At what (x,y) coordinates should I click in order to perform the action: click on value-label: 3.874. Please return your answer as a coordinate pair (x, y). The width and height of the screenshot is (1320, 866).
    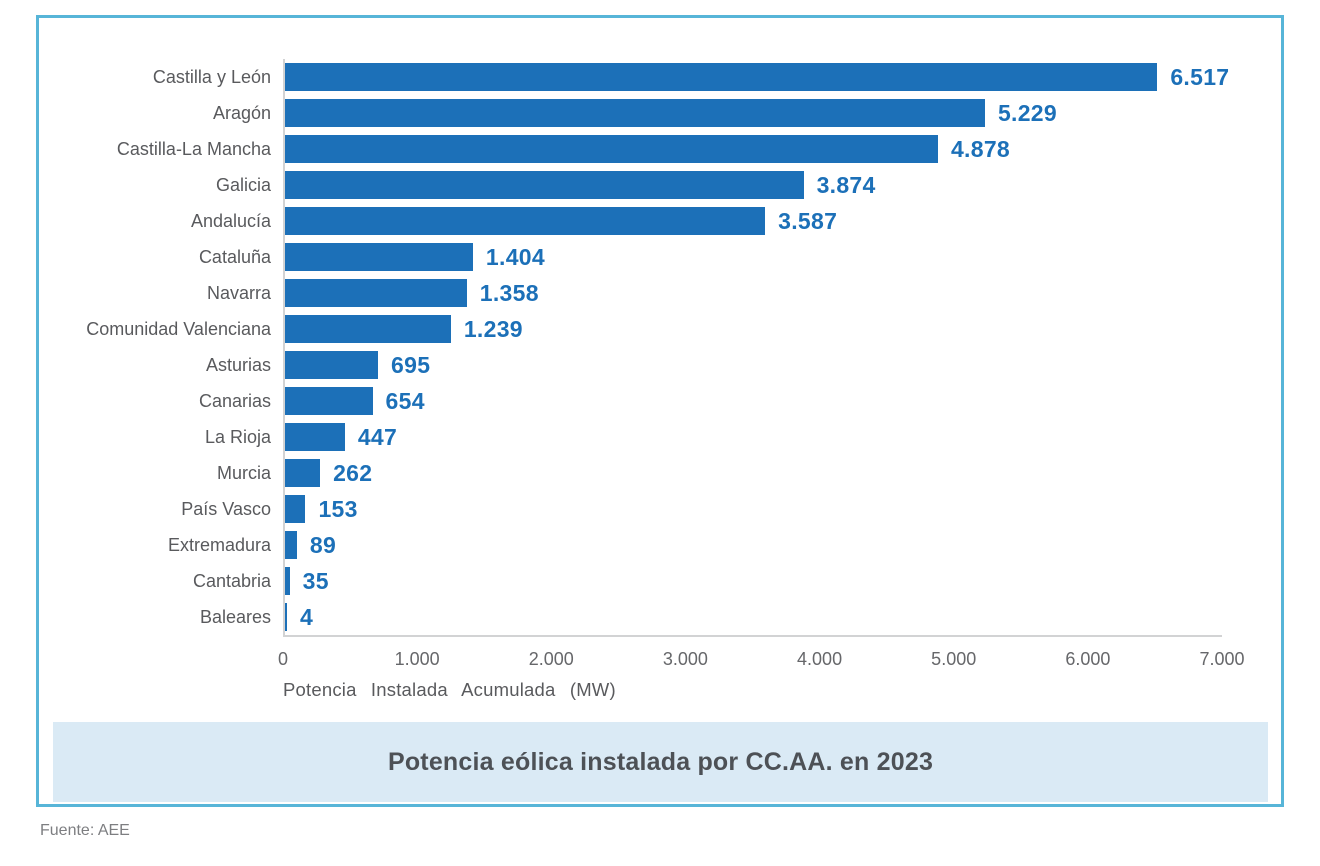
    Looking at the image, I should click on (846, 184).